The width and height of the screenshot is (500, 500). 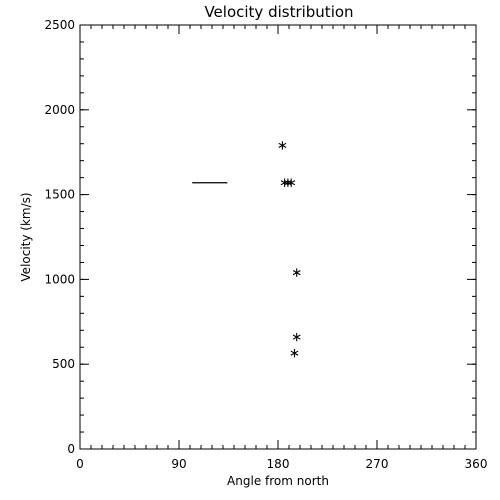 What do you see at coordinates (278, 481) in the screenshot?
I see `x-axis-label: Angle from north` at bounding box center [278, 481].